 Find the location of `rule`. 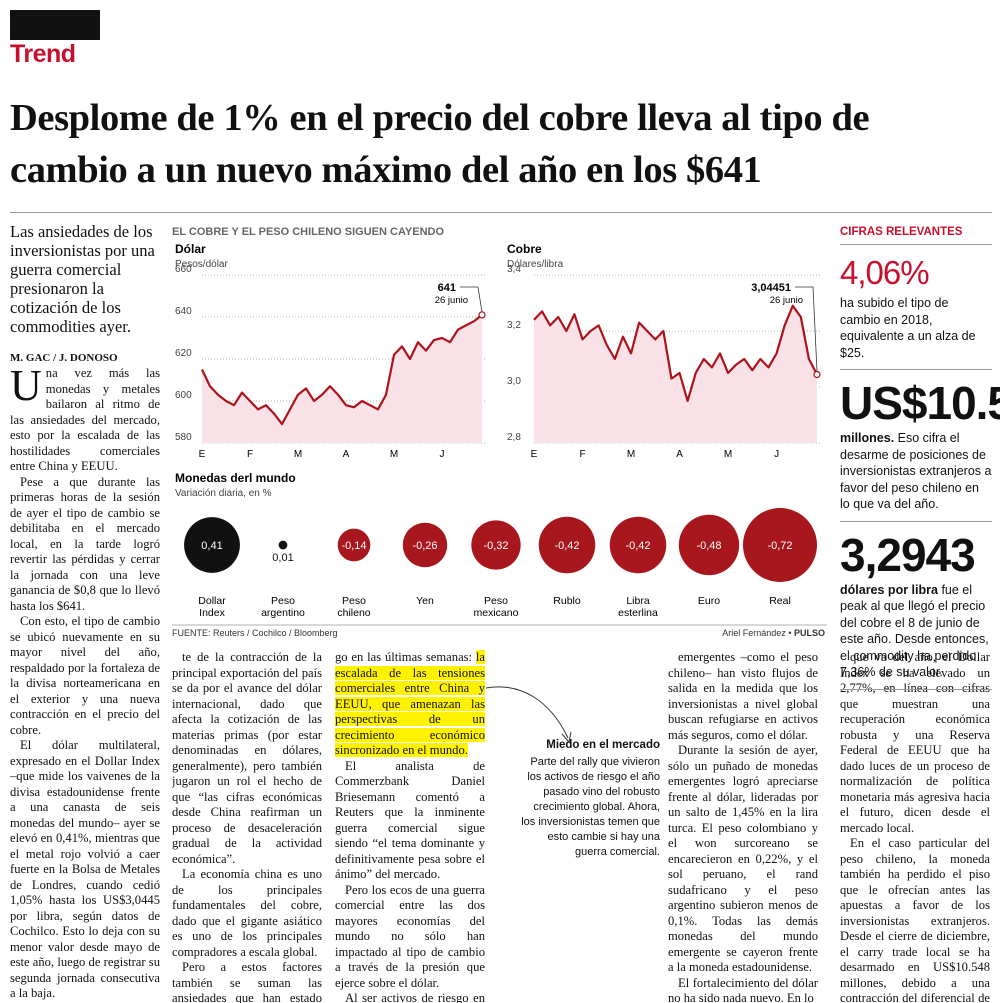

rule is located at coordinates (501, 212).